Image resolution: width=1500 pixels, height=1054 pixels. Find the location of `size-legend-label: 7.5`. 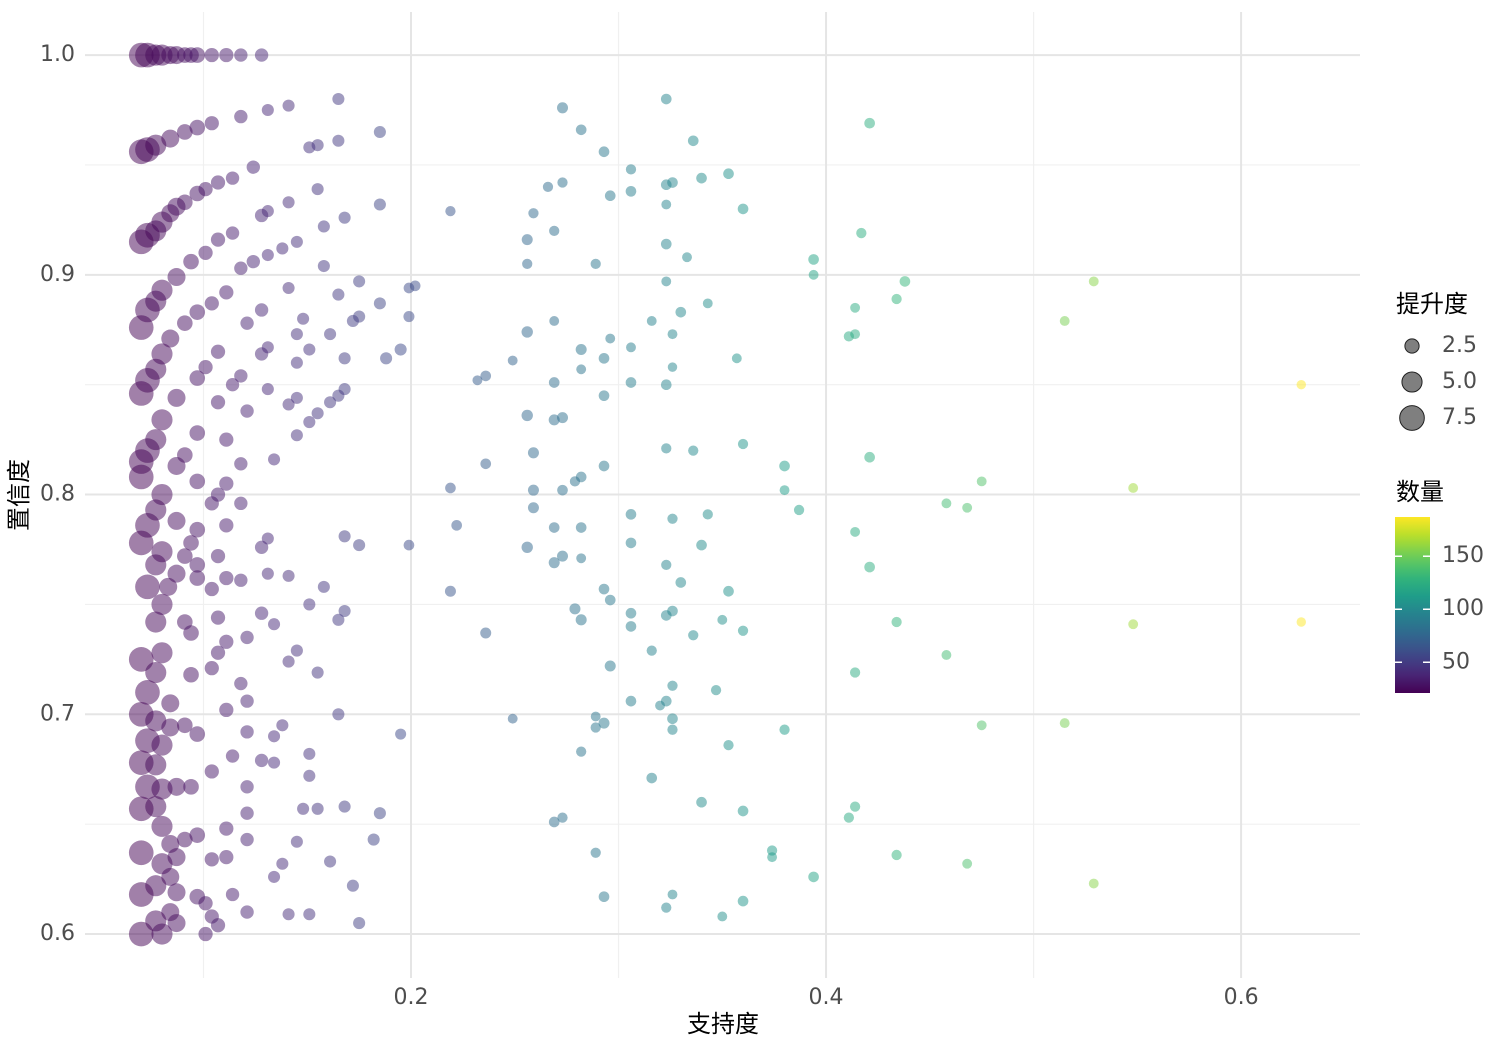

size-legend-label: 7.5 is located at coordinates (1459, 417).